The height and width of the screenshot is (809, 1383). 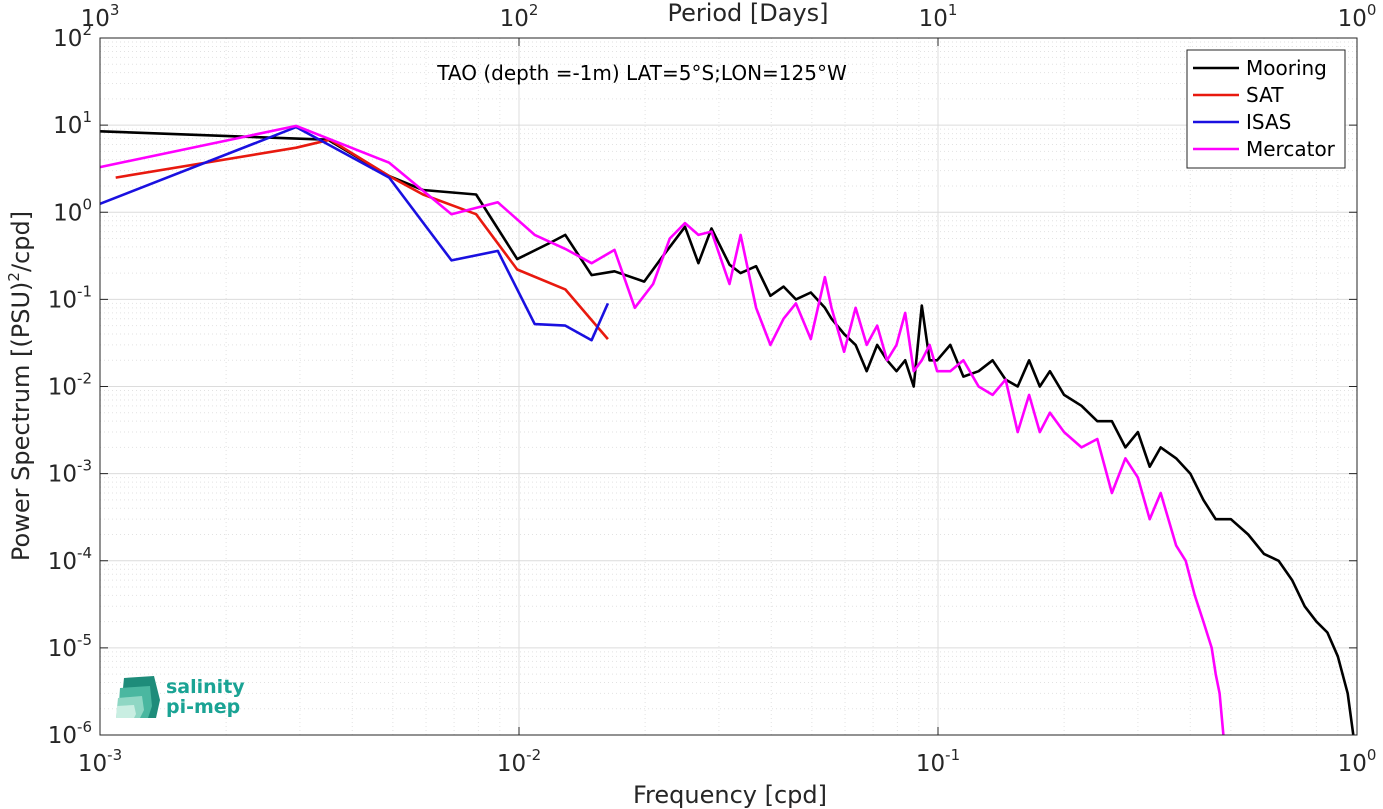 I want to click on y-axis-label-sup: 2, so click(x=14, y=277).